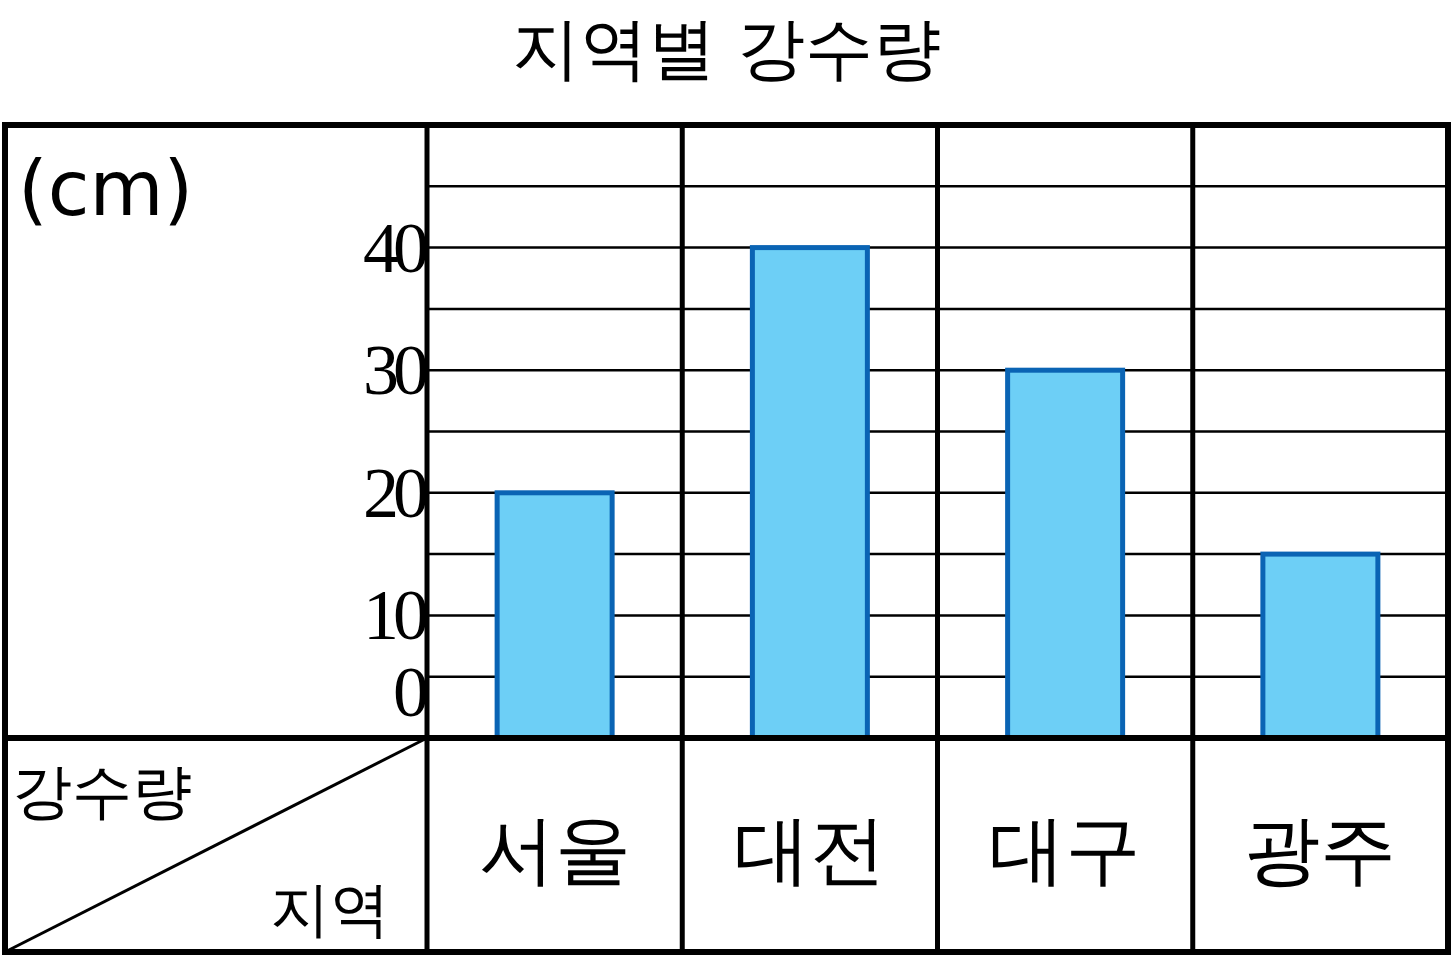  Describe the element at coordinates (395, 370) in the screenshot. I see `y-tick-label: 30` at that location.